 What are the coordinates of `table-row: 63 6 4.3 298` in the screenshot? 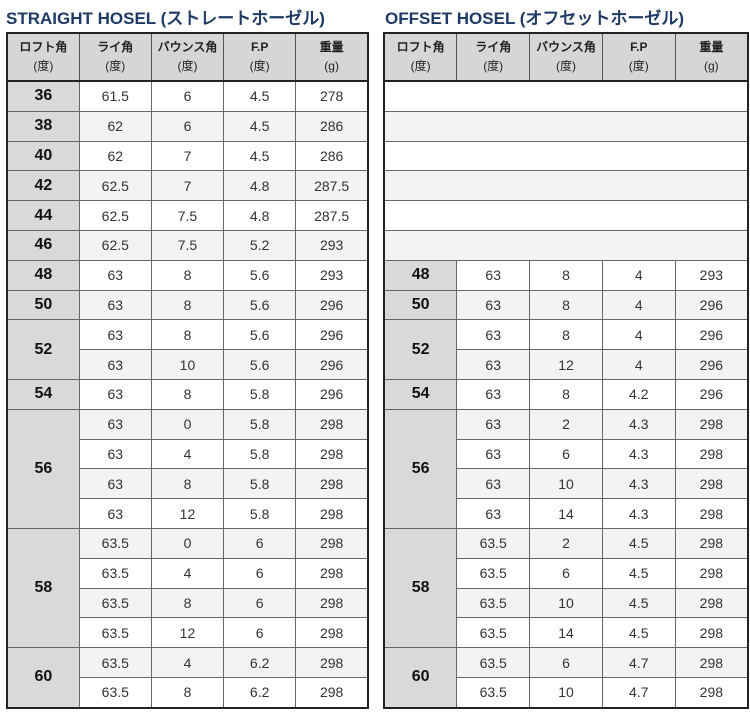 It's located at (566, 454).